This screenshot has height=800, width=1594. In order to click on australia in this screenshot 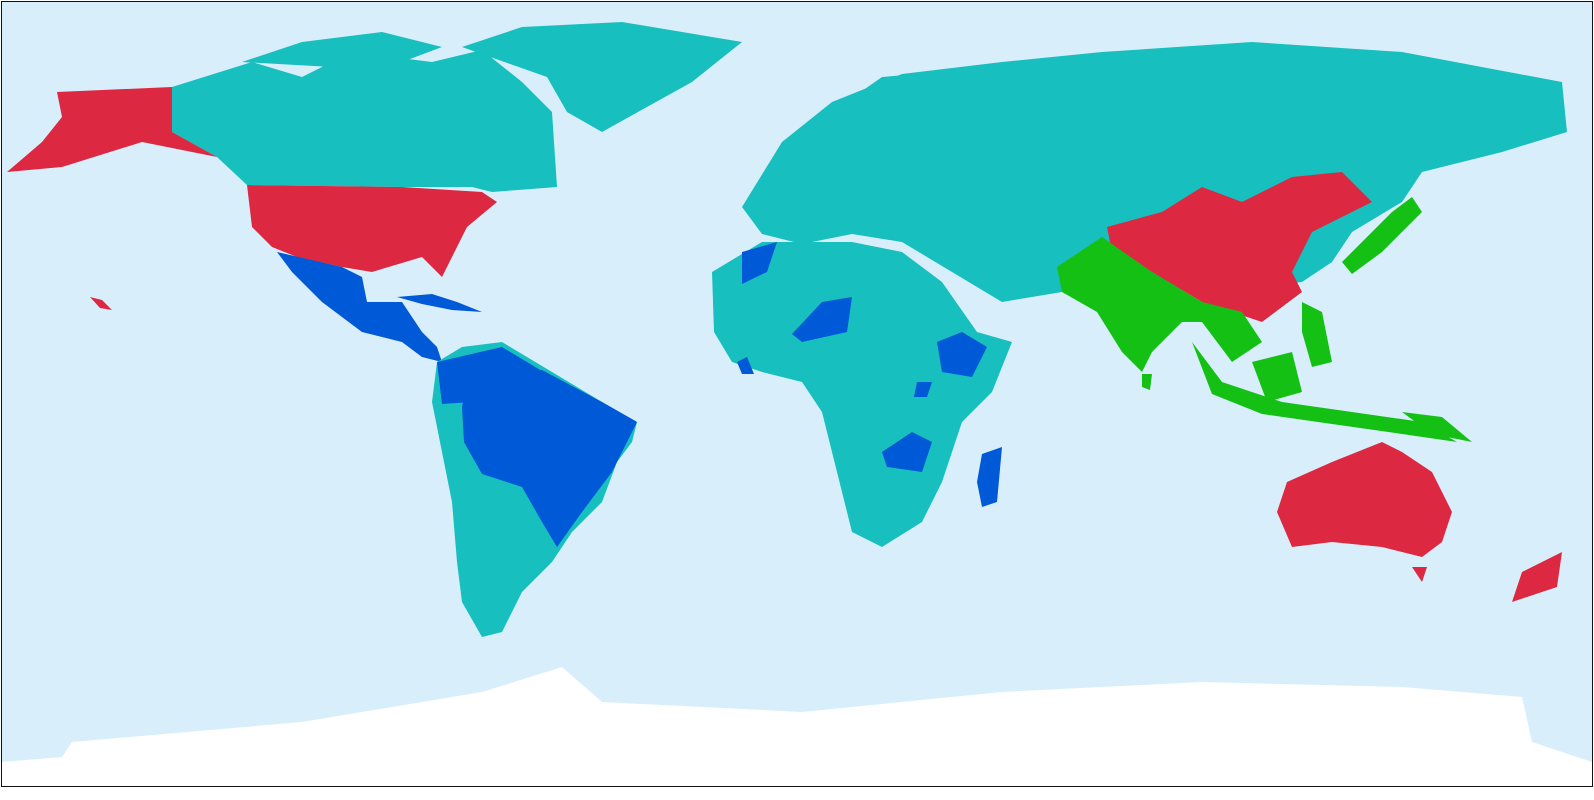, I will do `click(1364, 499)`.